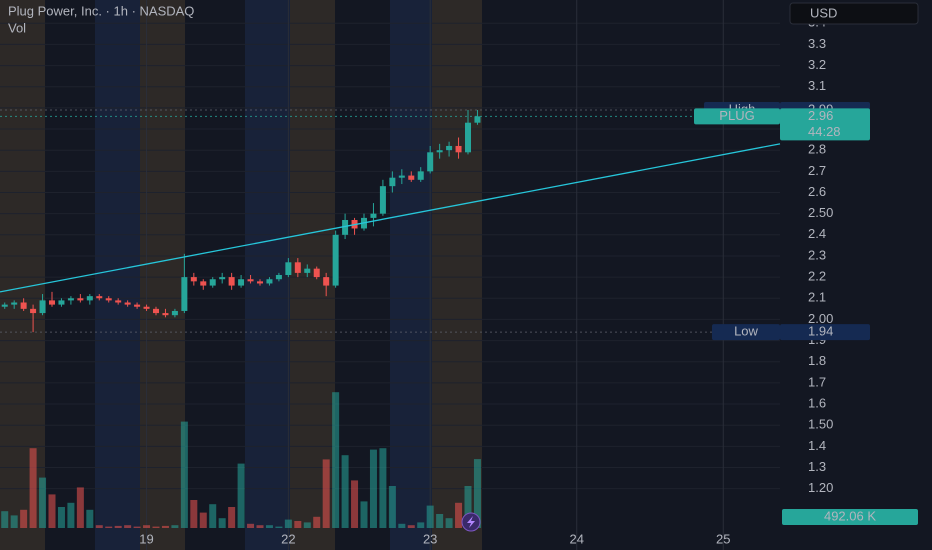 The image size is (932, 550). What do you see at coordinates (736, 115) in the screenshot?
I see `price-label-name: PLUG` at bounding box center [736, 115].